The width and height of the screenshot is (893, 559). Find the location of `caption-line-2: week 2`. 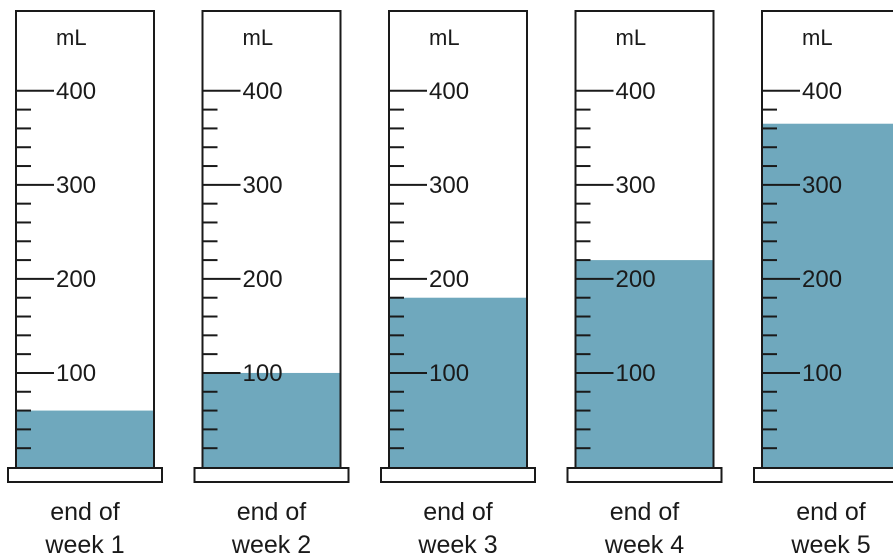

caption-line-2: week 2 is located at coordinates (271, 545).